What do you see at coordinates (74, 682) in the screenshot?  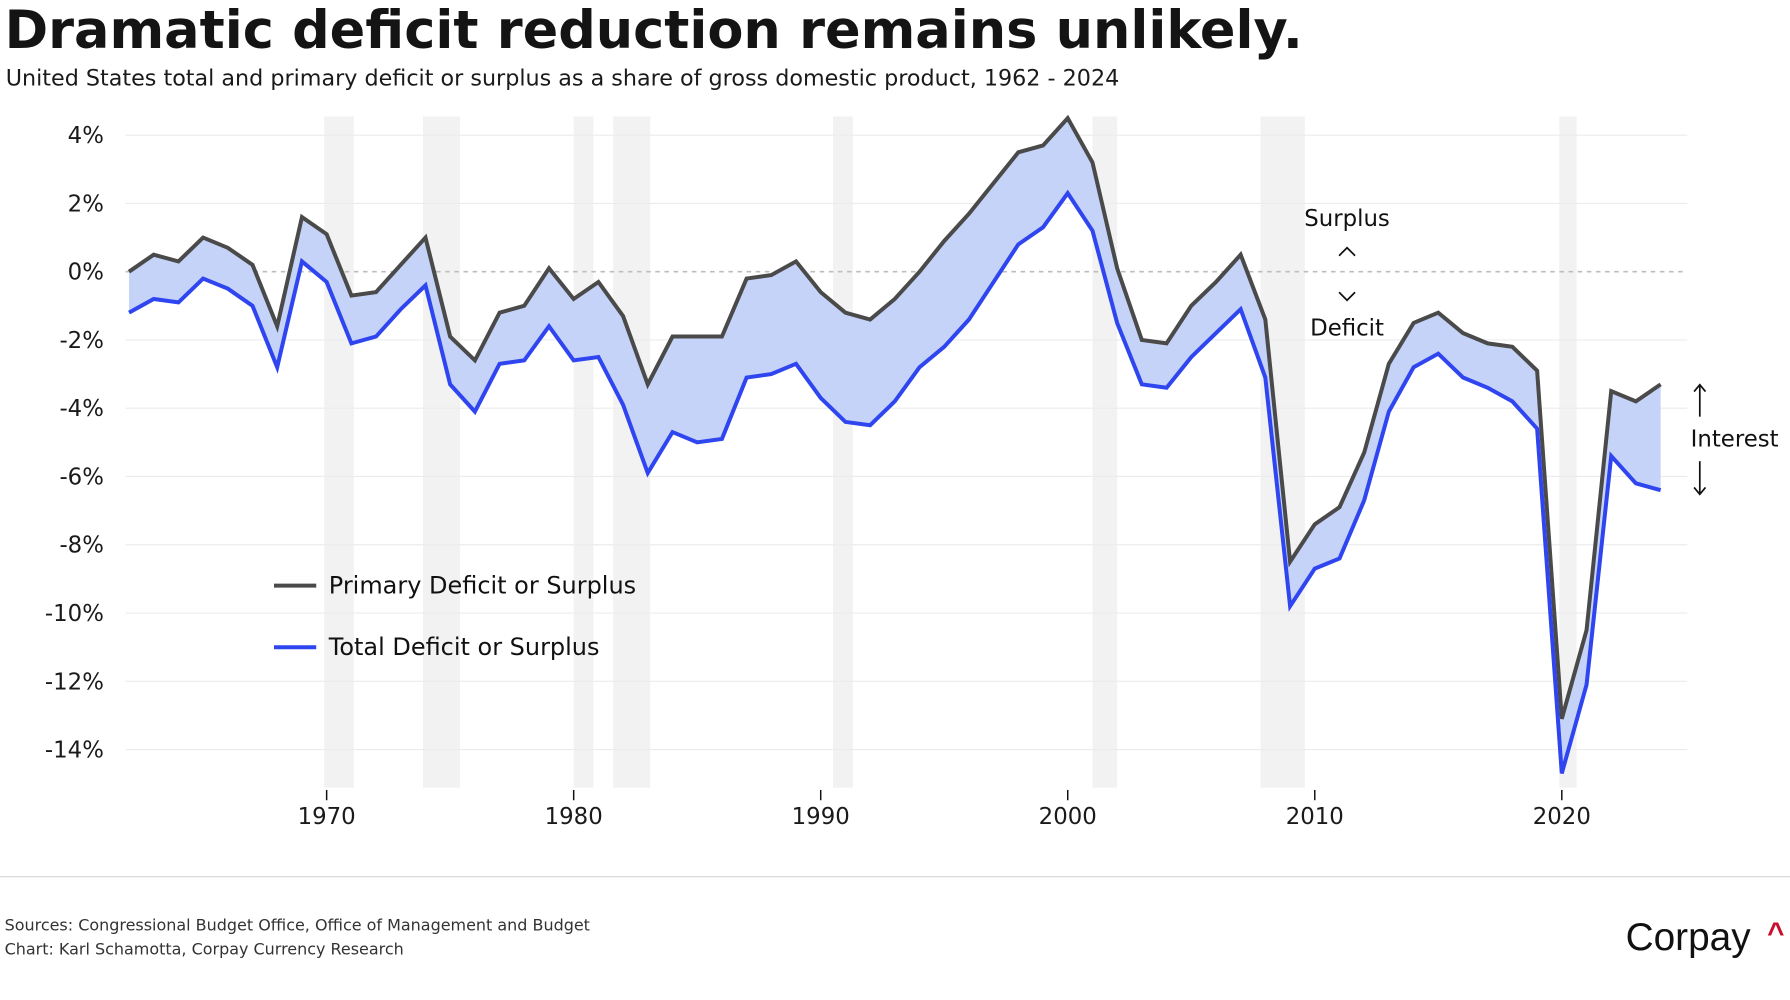 I see `y-tick-label: -12%` at bounding box center [74, 682].